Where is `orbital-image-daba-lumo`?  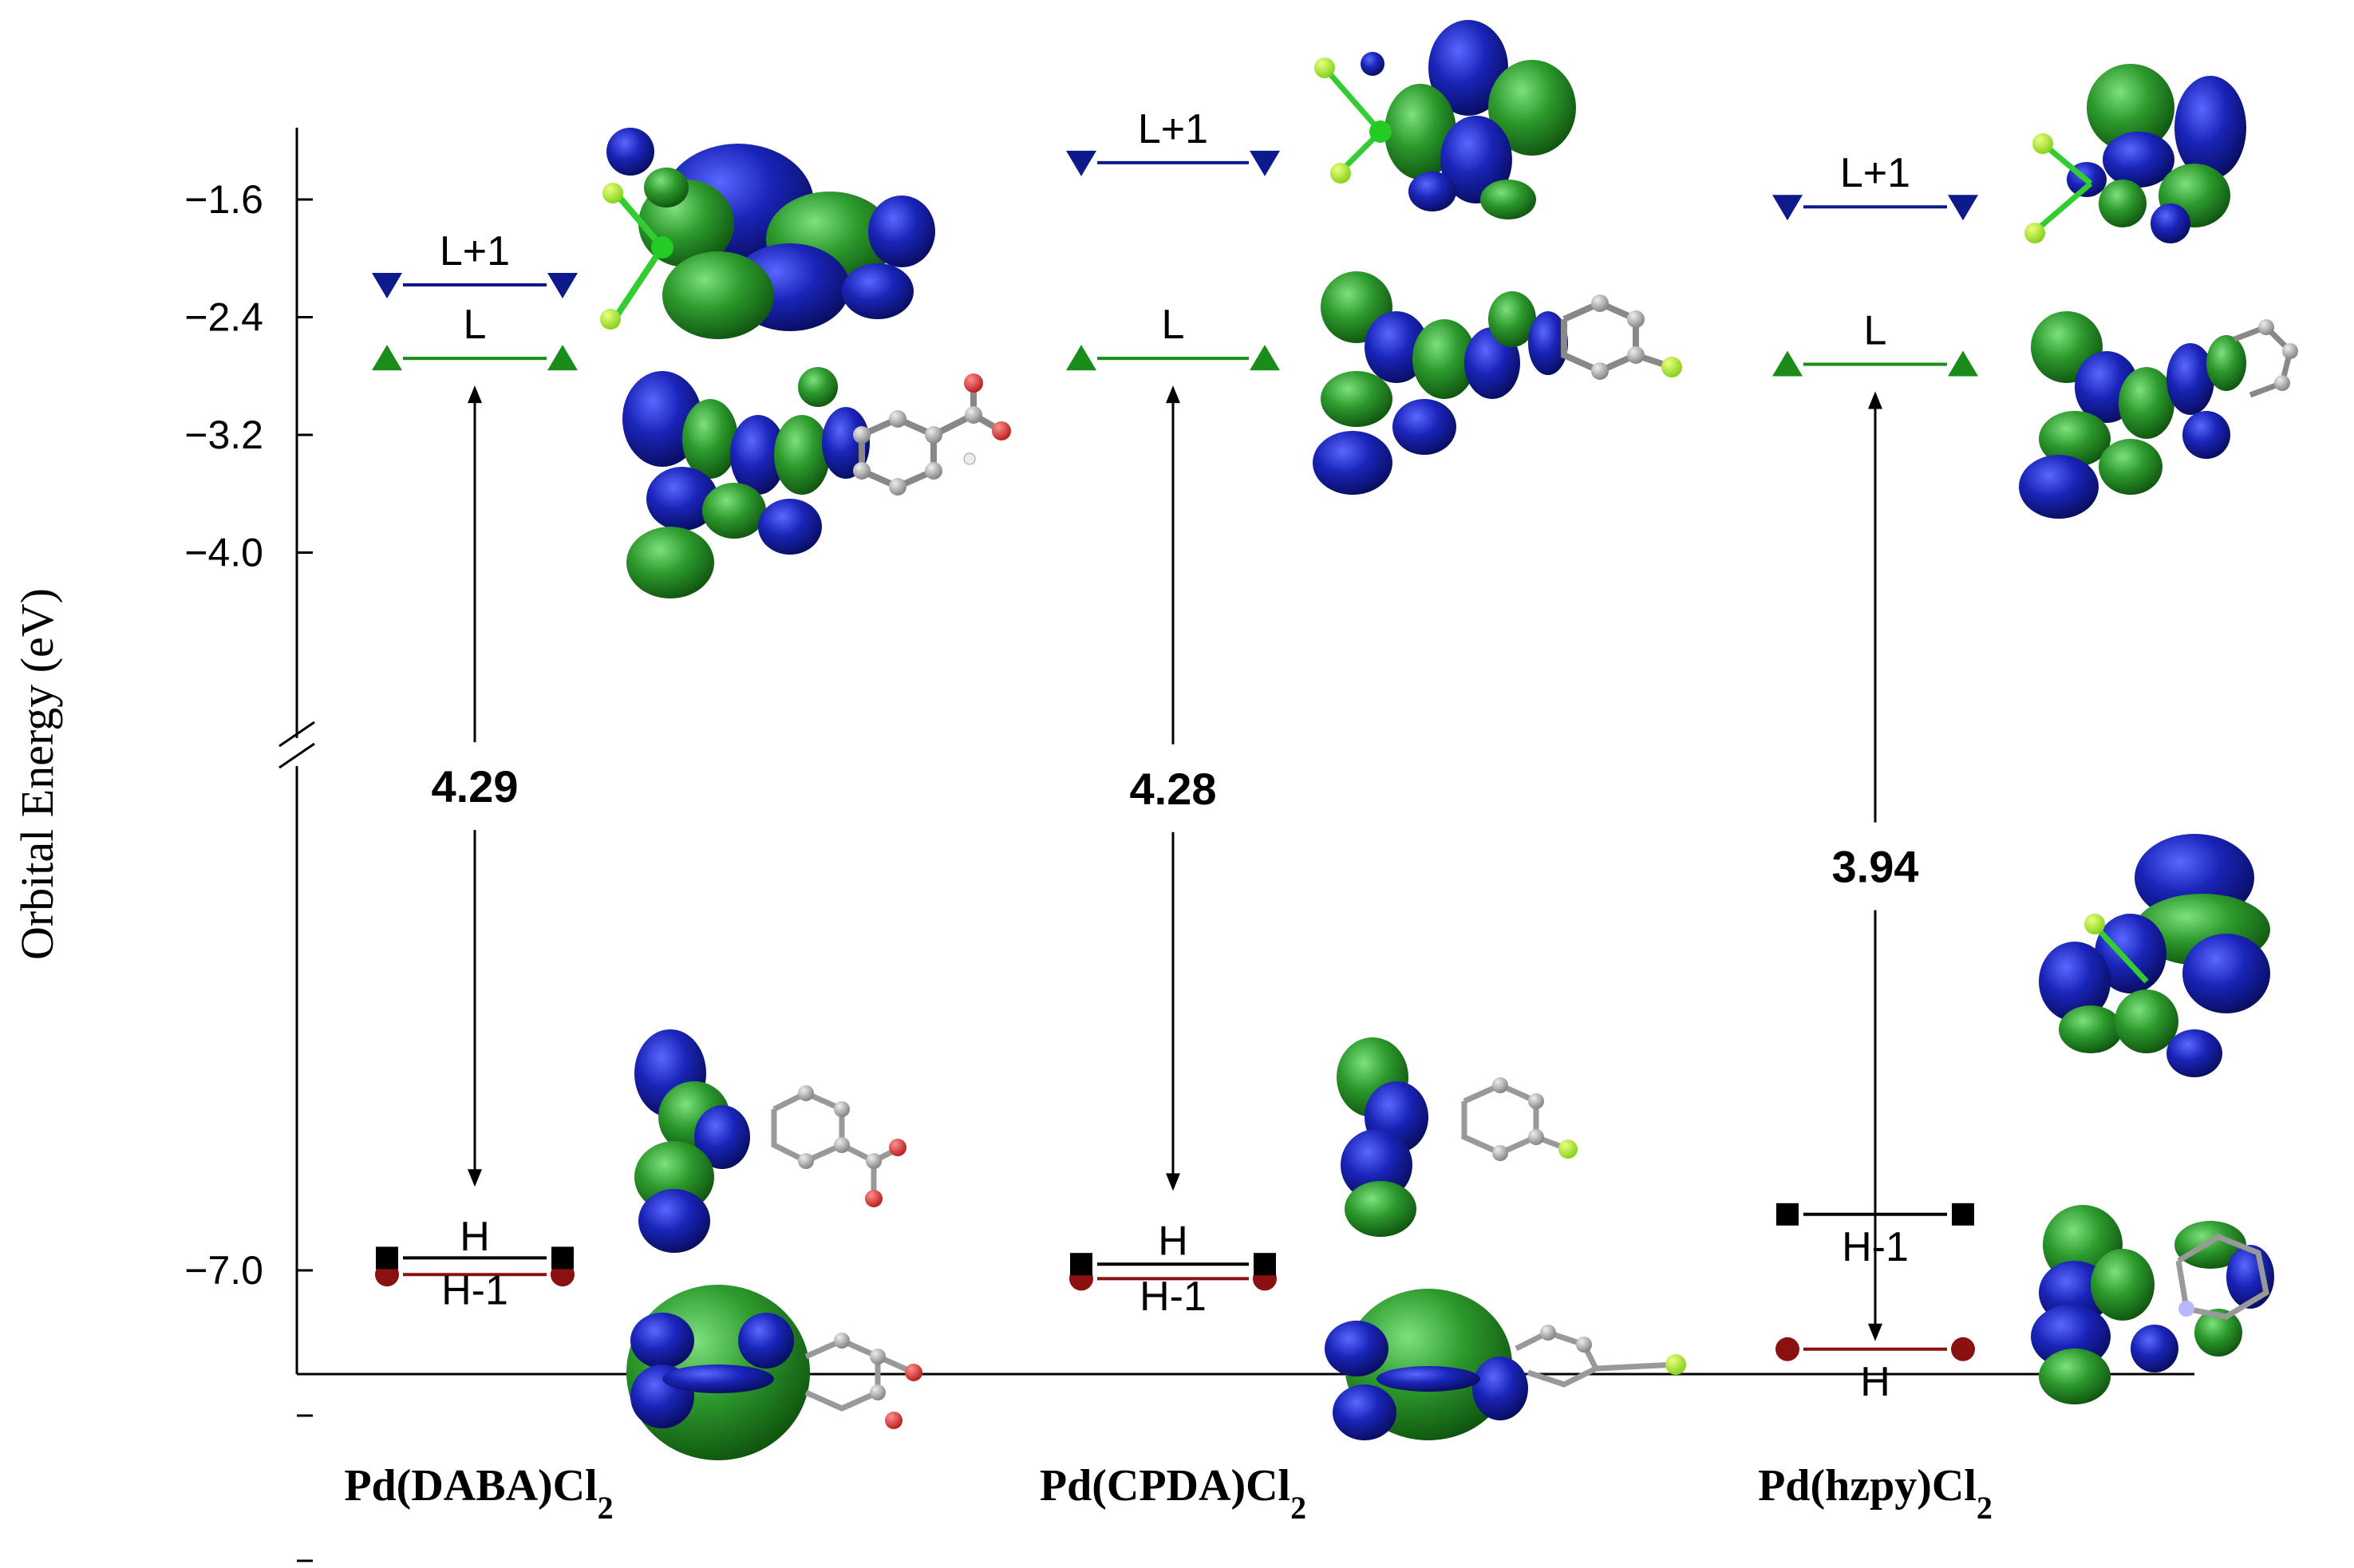 orbital-image-daba-lumo is located at coordinates (816, 483).